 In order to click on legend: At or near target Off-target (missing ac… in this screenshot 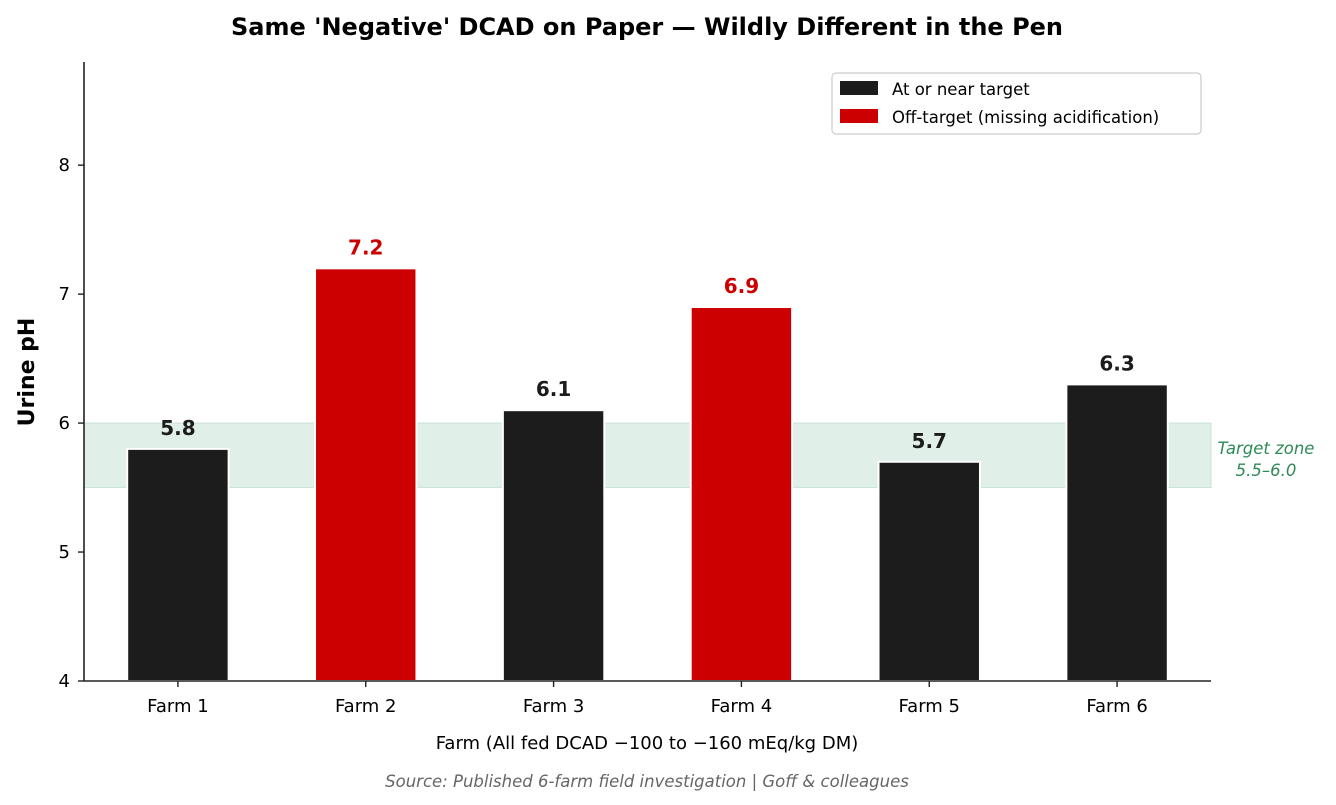, I will do `click(1016, 103)`.